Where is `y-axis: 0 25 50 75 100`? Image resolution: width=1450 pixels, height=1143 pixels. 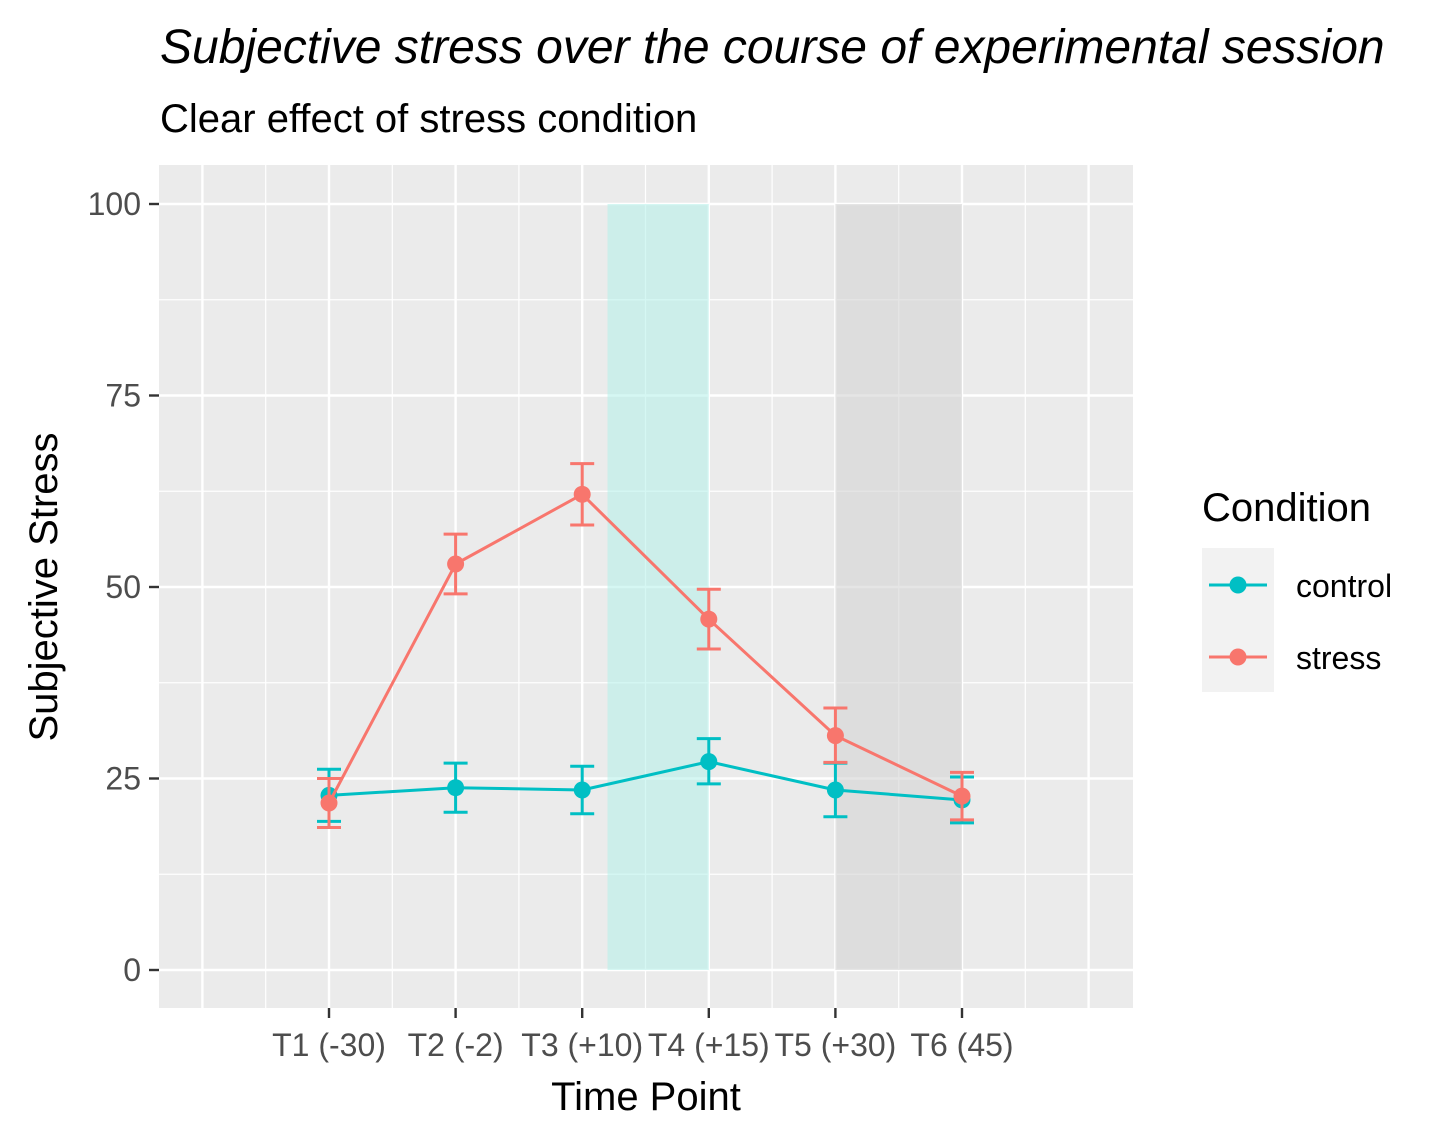 y-axis: 0 25 50 75 100 is located at coordinates (123, 587).